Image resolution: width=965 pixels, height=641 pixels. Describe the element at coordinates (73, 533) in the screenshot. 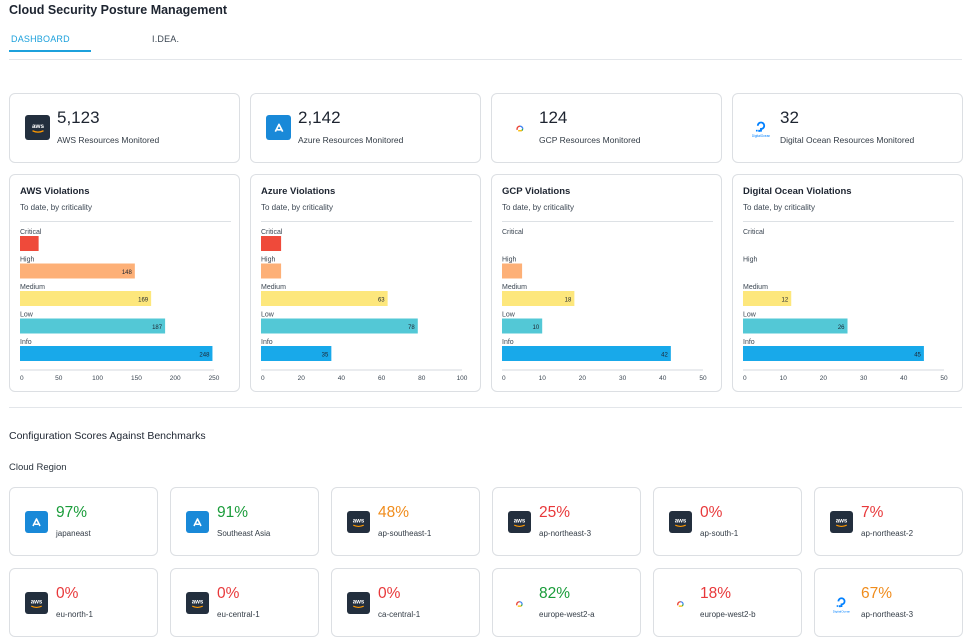

I see `region-name: japaneast` at that location.